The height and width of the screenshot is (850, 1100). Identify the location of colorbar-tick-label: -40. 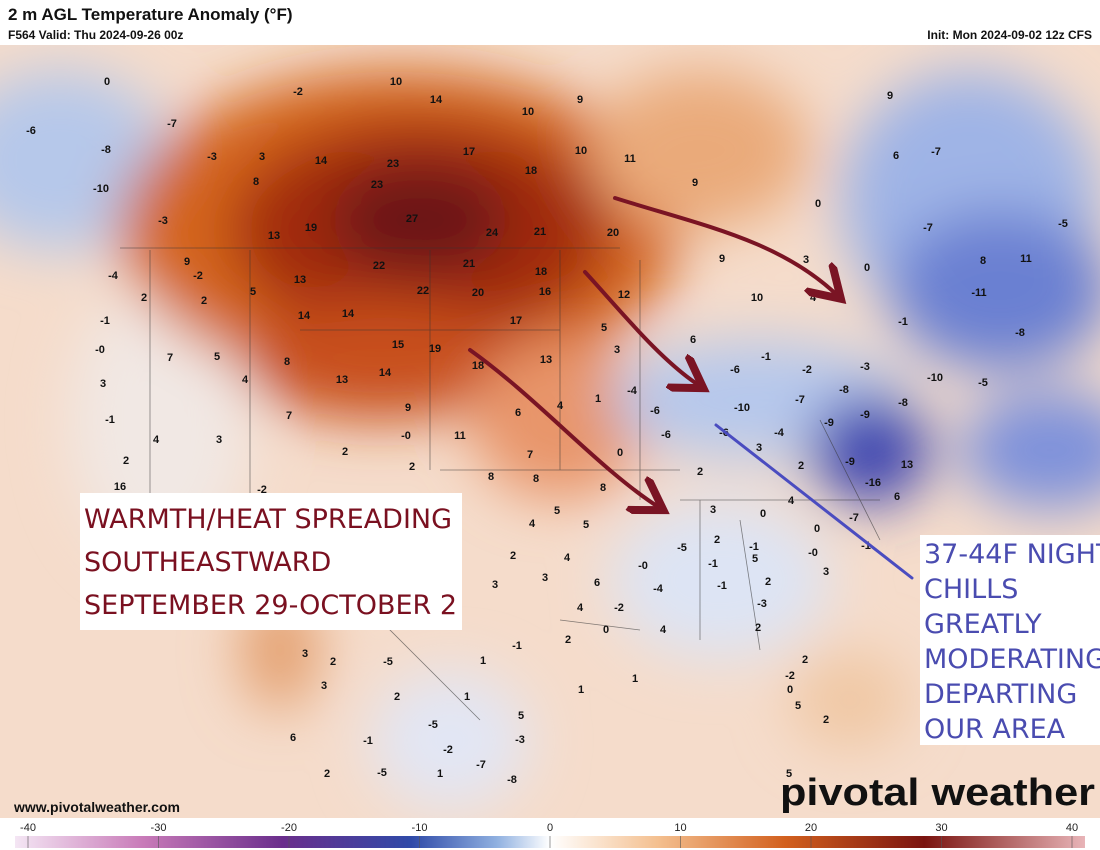
(28, 828).